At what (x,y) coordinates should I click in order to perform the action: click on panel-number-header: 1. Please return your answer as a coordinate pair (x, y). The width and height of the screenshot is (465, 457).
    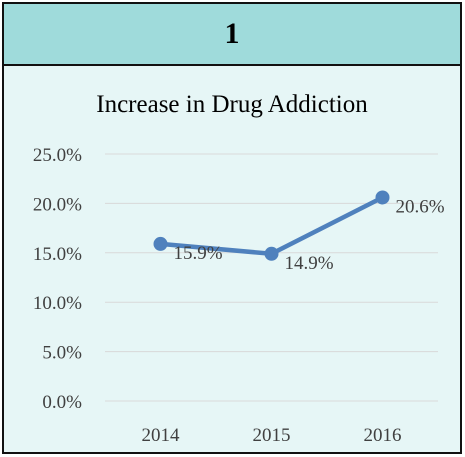
    Looking at the image, I should click on (232, 35).